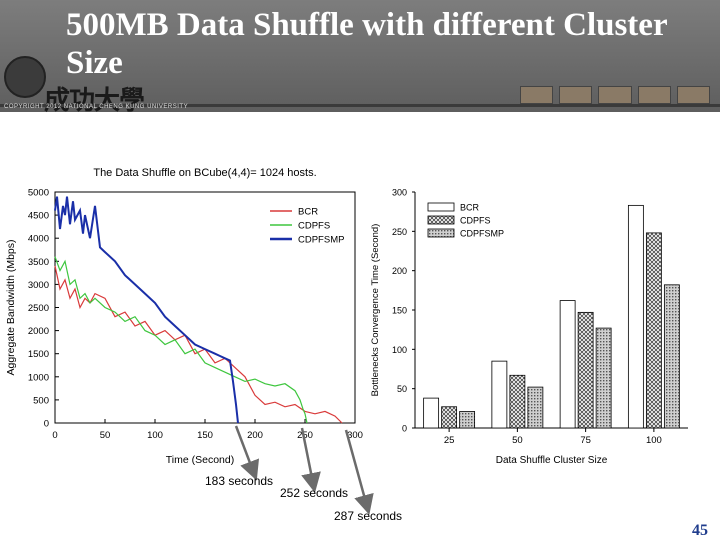  I want to click on series-line-bcr, so click(198, 344).